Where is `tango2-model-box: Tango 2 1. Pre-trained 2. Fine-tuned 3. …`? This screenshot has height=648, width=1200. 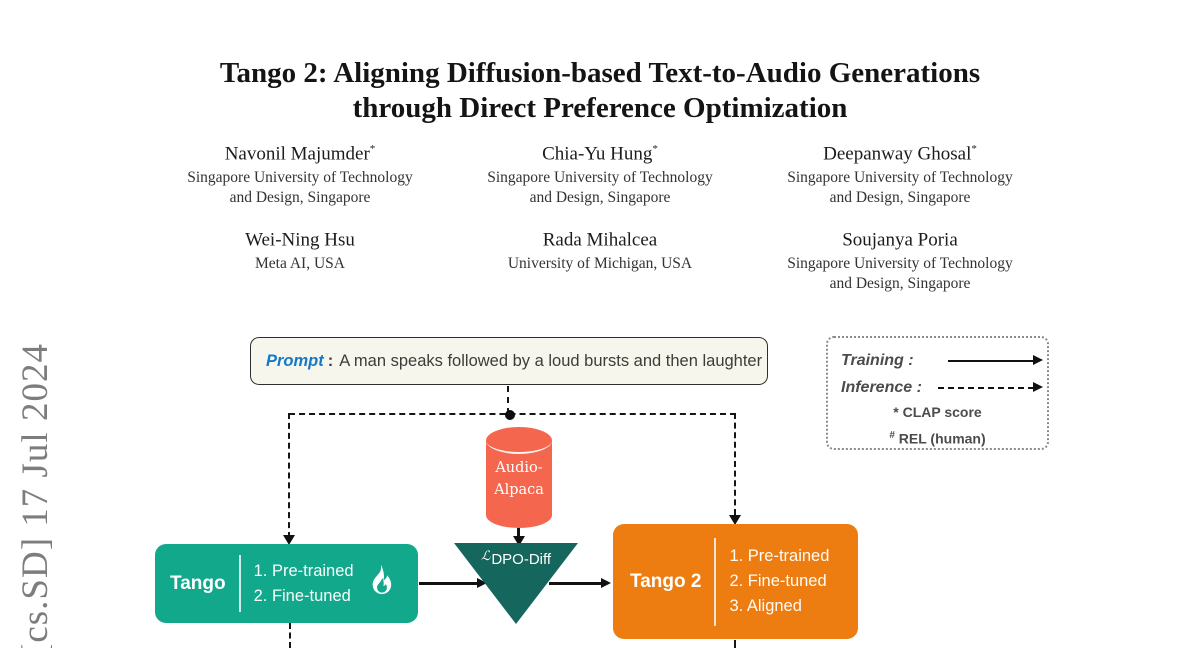
tango2-model-box: Tango 2 1. Pre-trained 2. Fine-tuned 3. … is located at coordinates (735, 581).